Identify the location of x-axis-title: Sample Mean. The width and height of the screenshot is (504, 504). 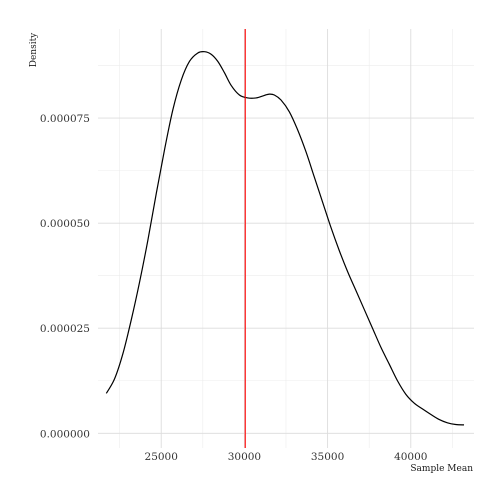
(441, 469).